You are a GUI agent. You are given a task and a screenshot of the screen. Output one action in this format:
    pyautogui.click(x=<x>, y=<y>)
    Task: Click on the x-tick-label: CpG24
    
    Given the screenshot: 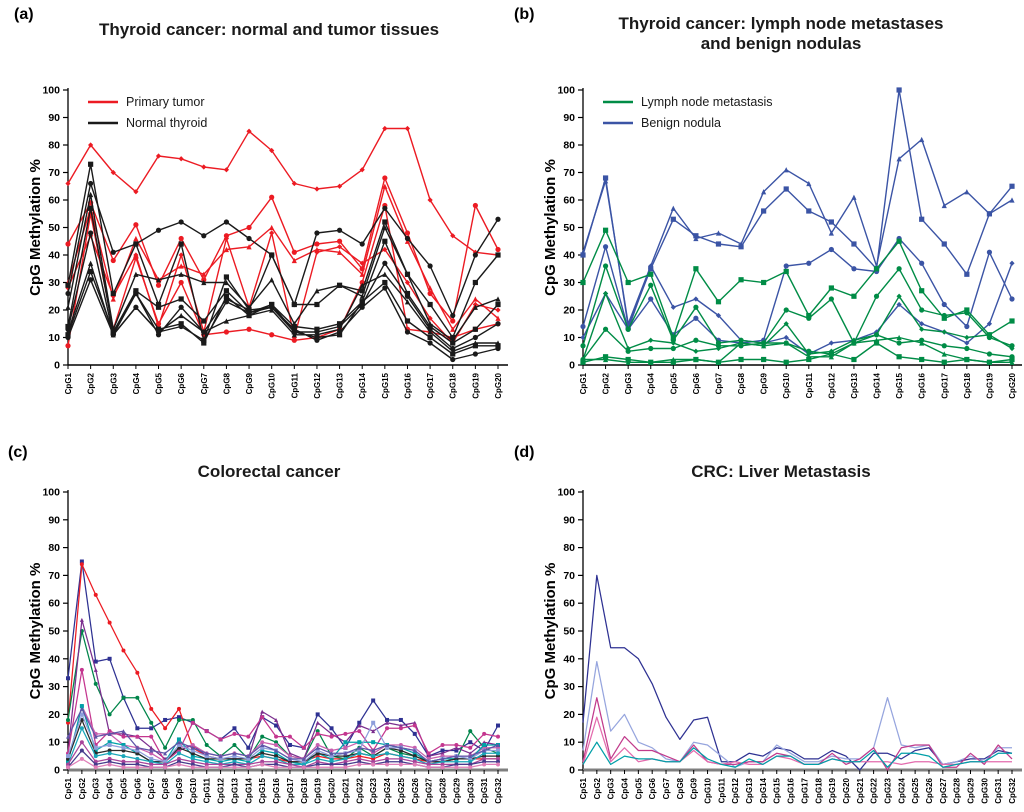 What is the action you would take?
    pyautogui.click(x=901, y=790)
    